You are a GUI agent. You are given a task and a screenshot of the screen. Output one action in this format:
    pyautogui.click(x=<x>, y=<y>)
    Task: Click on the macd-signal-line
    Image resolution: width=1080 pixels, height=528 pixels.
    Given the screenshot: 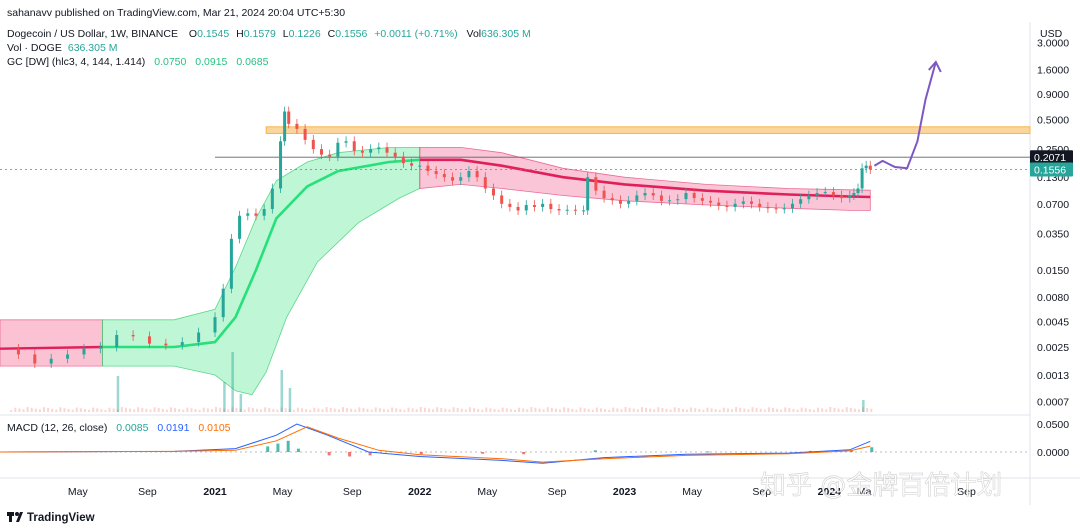 What is the action you would take?
    pyautogui.click(x=435, y=444)
    